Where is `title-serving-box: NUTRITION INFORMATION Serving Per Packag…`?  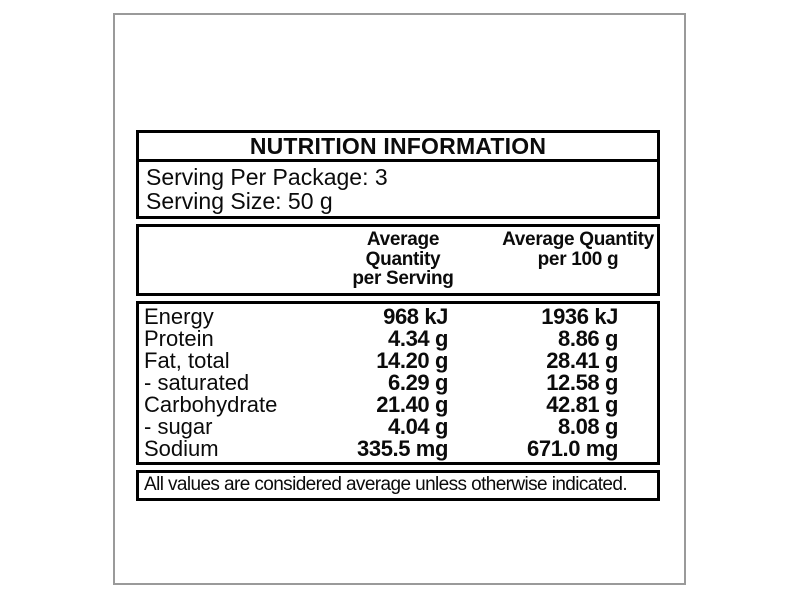
title-serving-box: NUTRITION INFORMATION Serving Per Packag… is located at coordinates (398, 174).